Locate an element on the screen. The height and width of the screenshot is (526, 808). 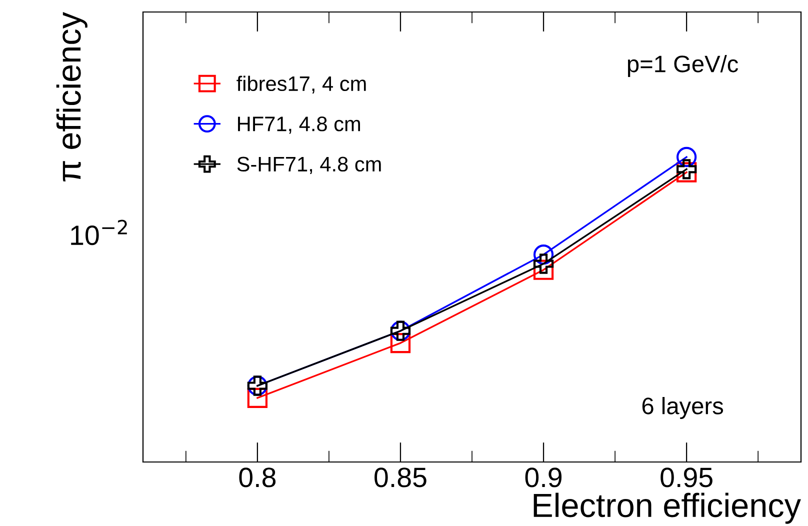
x-tick-label: 0.8 is located at coordinates (257, 478).